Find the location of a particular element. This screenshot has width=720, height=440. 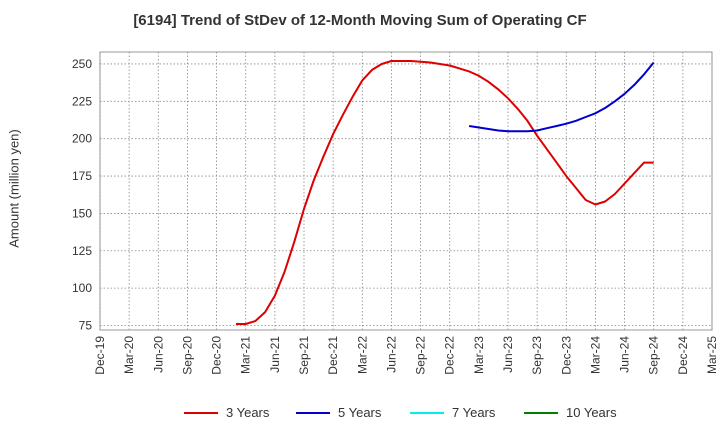

y-tick-label: 75 is located at coordinates (86, 326).